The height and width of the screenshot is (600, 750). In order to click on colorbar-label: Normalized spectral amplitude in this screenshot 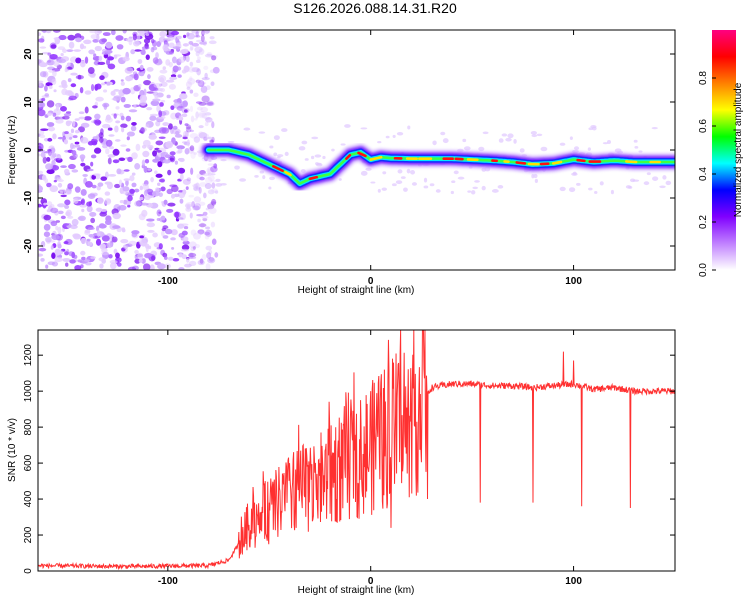, I will do `click(738, 149)`.